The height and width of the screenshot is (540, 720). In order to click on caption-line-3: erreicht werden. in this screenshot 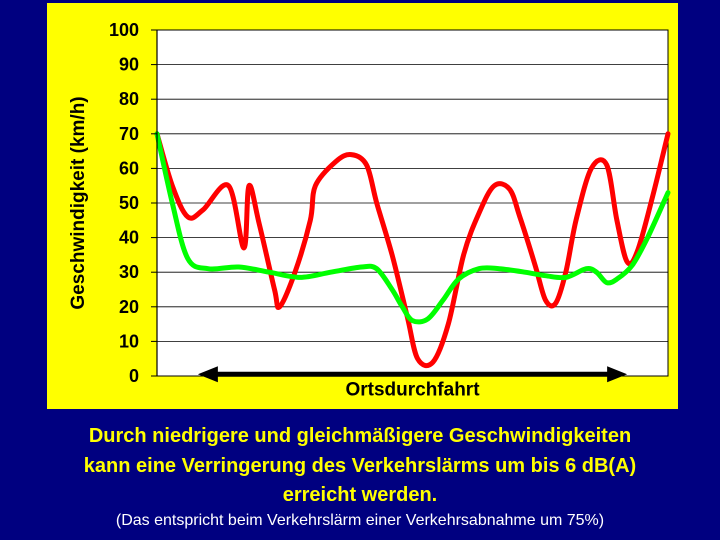, I will do `click(360, 495)`.